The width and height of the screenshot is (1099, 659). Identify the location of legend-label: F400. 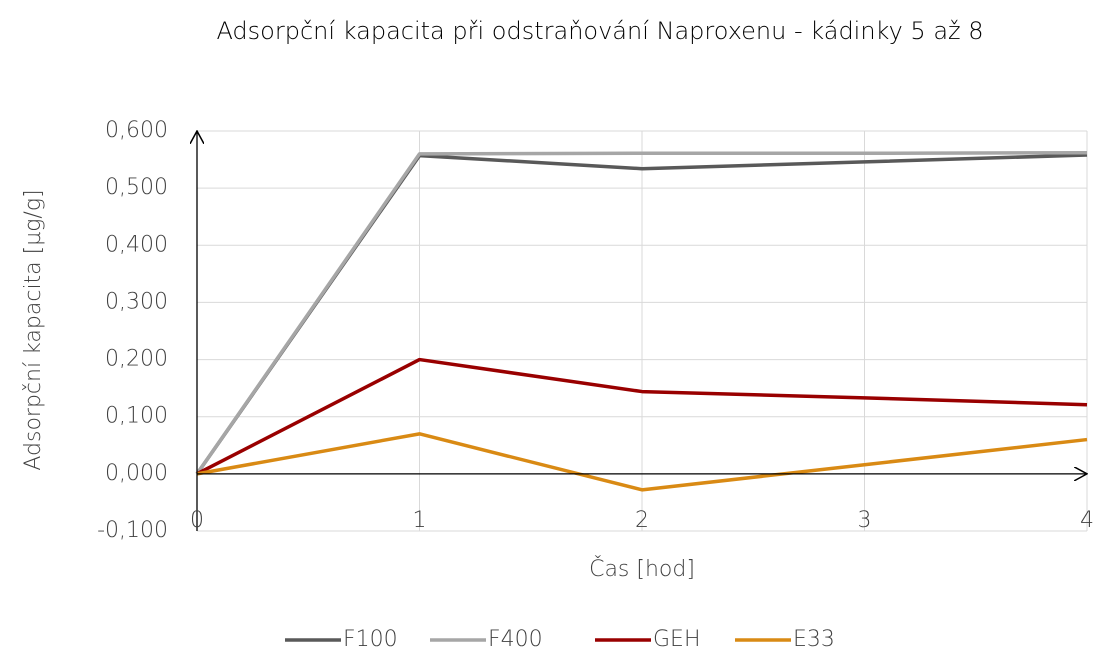
(515, 639).